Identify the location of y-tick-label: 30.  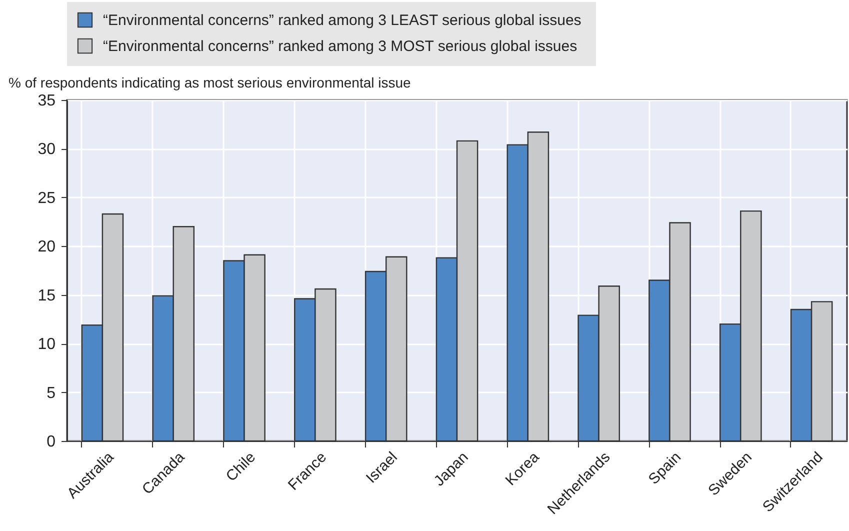
(47, 149).